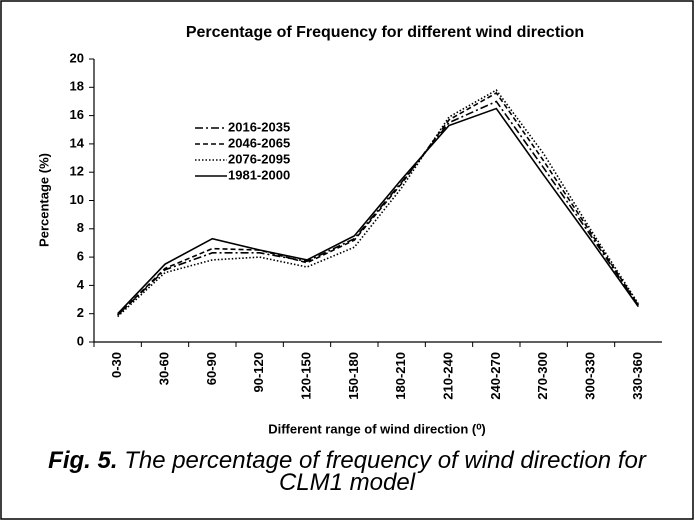 Image resolution: width=694 pixels, height=520 pixels. What do you see at coordinates (80, 312) in the screenshot?
I see `y-tick-label: 2` at bounding box center [80, 312].